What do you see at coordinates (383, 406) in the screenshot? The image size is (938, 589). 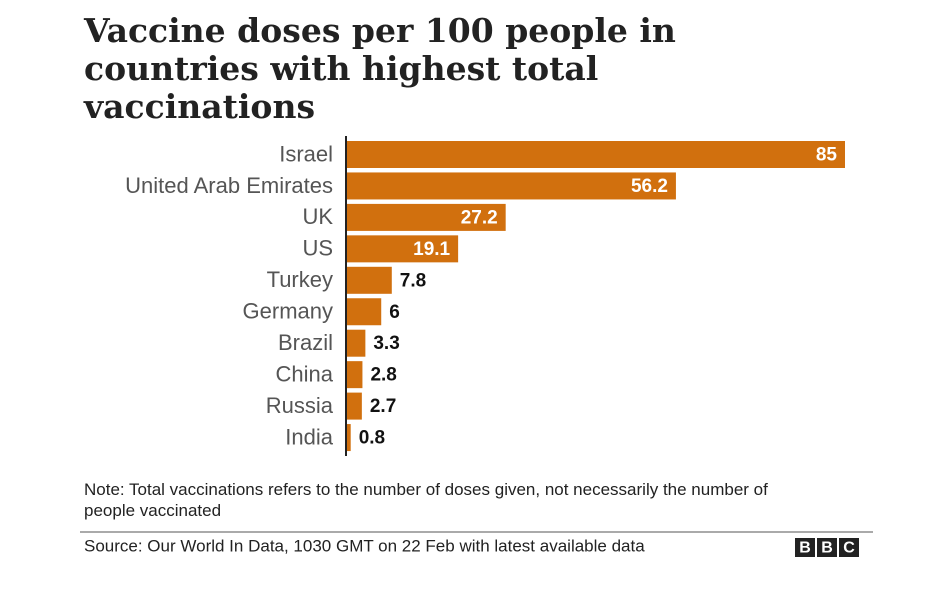 I see `value-label: 2.7` at bounding box center [383, 406].